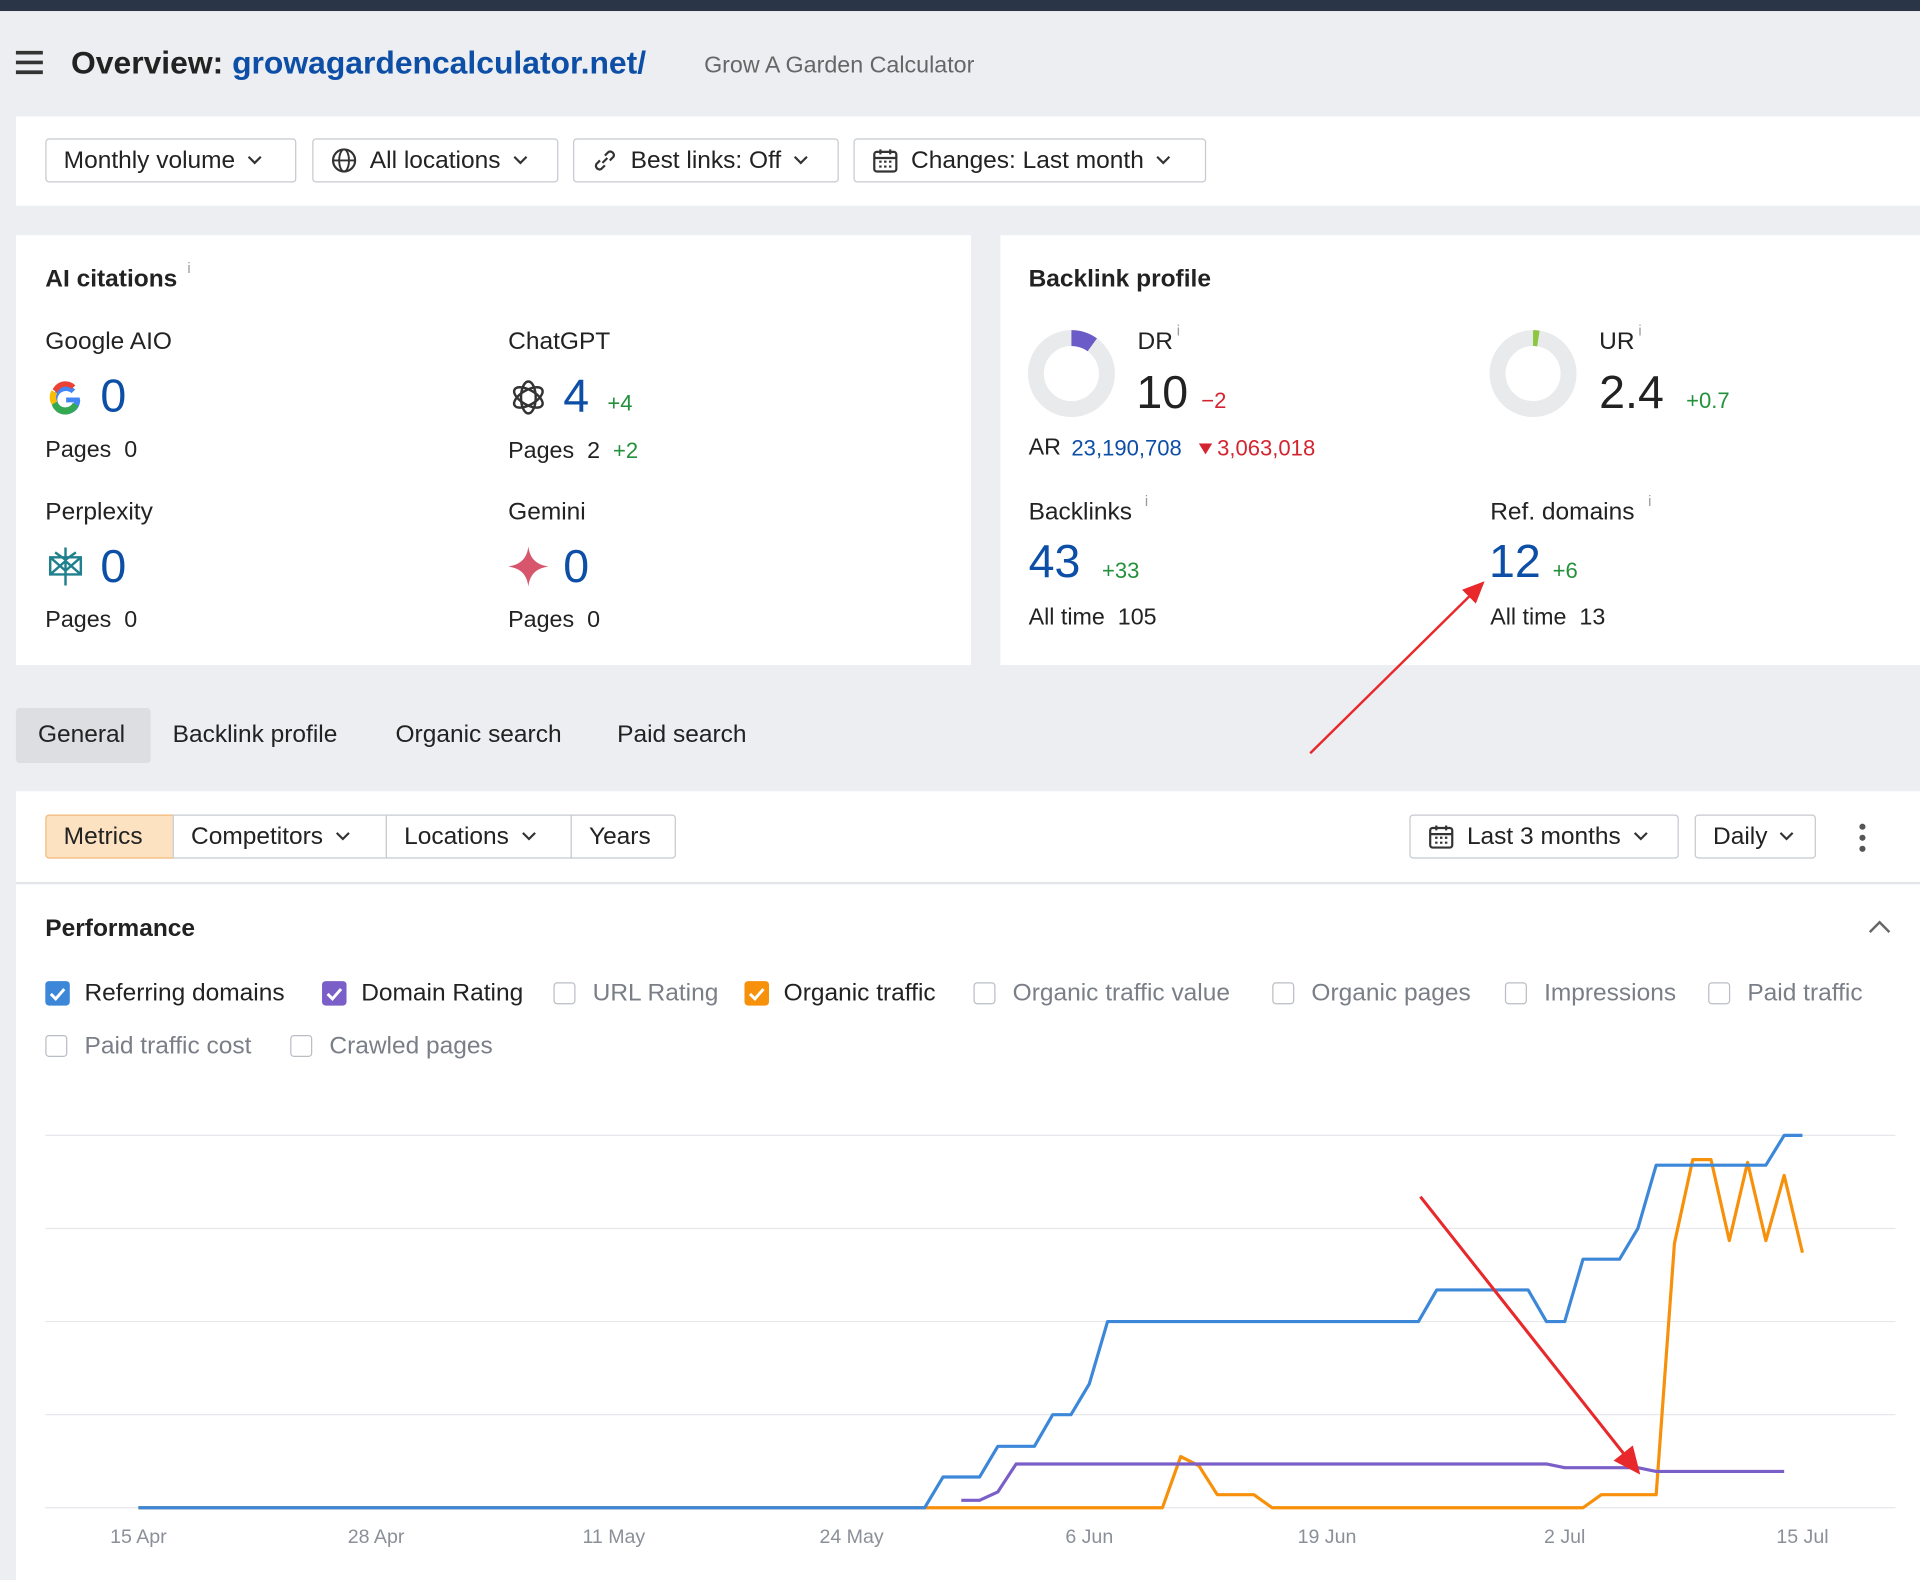  What do you see at coordinates (839, 65) in the screenshot?
I see `header-subtitle: Grow A Garden Calculator` at bounding box center [839, 65].